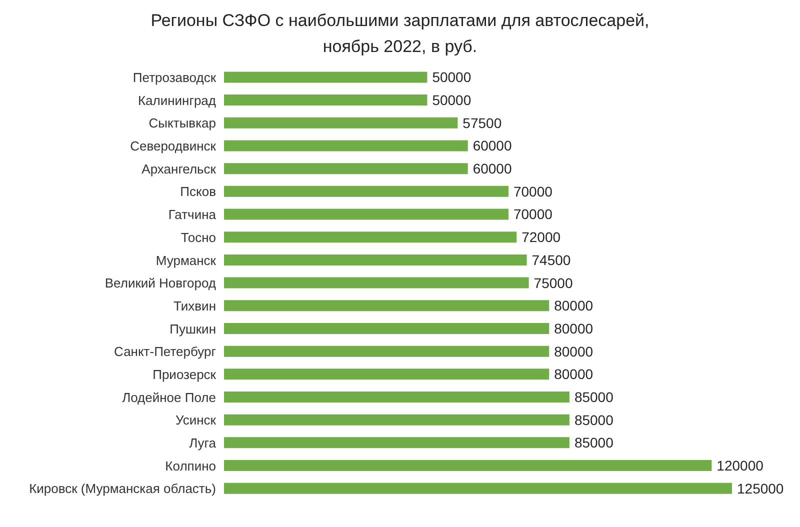 This screenshot has width=800, height=527. I want to click on data-label: 72000, so click(541, 237).